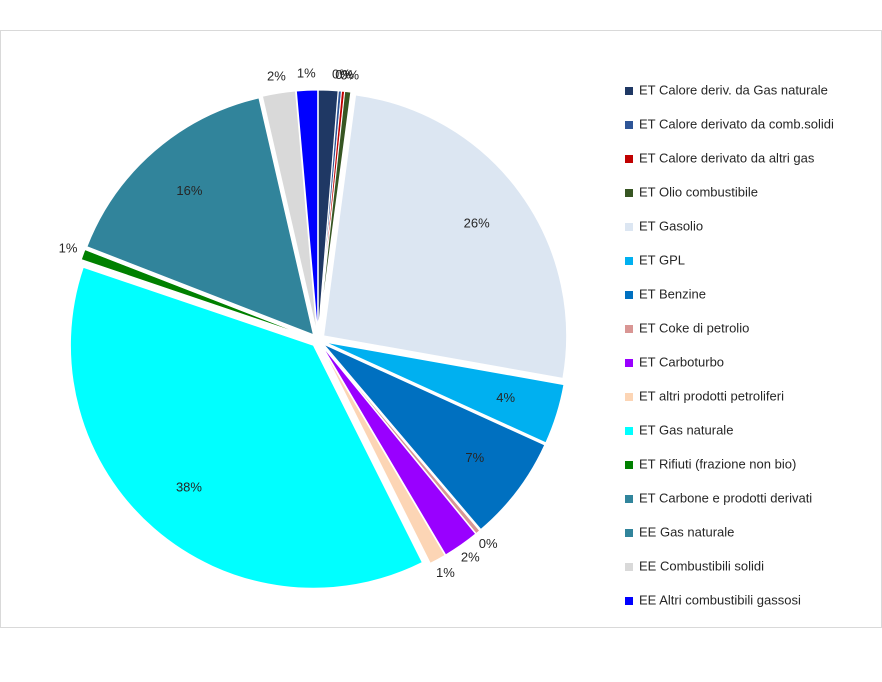 Image resolution: width=882 pixels, height=682 pixels. What do you see at coordinates (727, 157) in the screenshot?
I see `legend-label: ET Calore derivato da altri gas` at bounding box center [727, 157].